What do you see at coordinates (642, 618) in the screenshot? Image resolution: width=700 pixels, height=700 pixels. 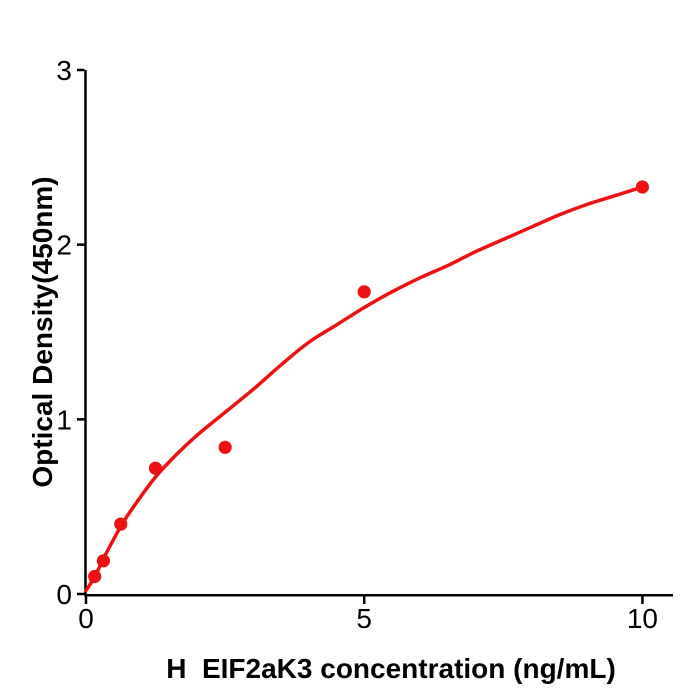 I see `x-tick-label: 10` at bounding box center [642, 618].